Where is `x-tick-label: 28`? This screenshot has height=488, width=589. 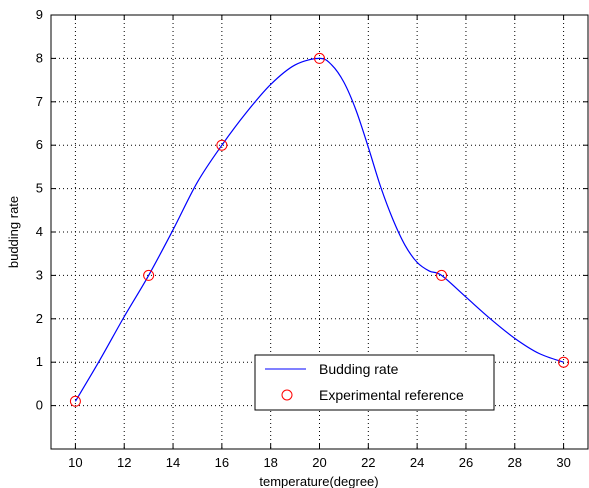
x-tick-label: 28 is located at coordinates (515, 462).